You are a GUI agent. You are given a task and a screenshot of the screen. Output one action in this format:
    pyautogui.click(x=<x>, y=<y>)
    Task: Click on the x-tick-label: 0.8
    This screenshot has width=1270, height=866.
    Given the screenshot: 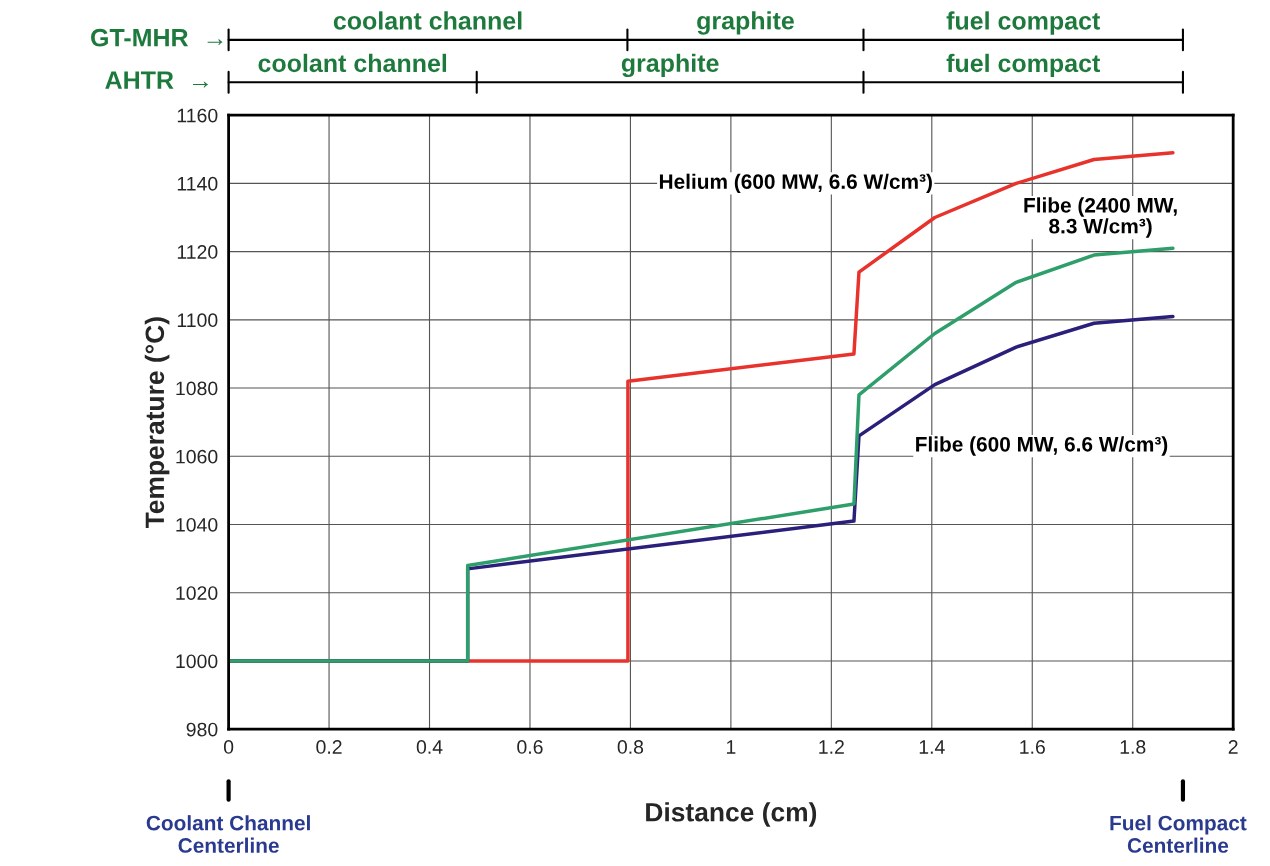 What is the action you would take?
    pyautogui.click(x=630, y=747)
    